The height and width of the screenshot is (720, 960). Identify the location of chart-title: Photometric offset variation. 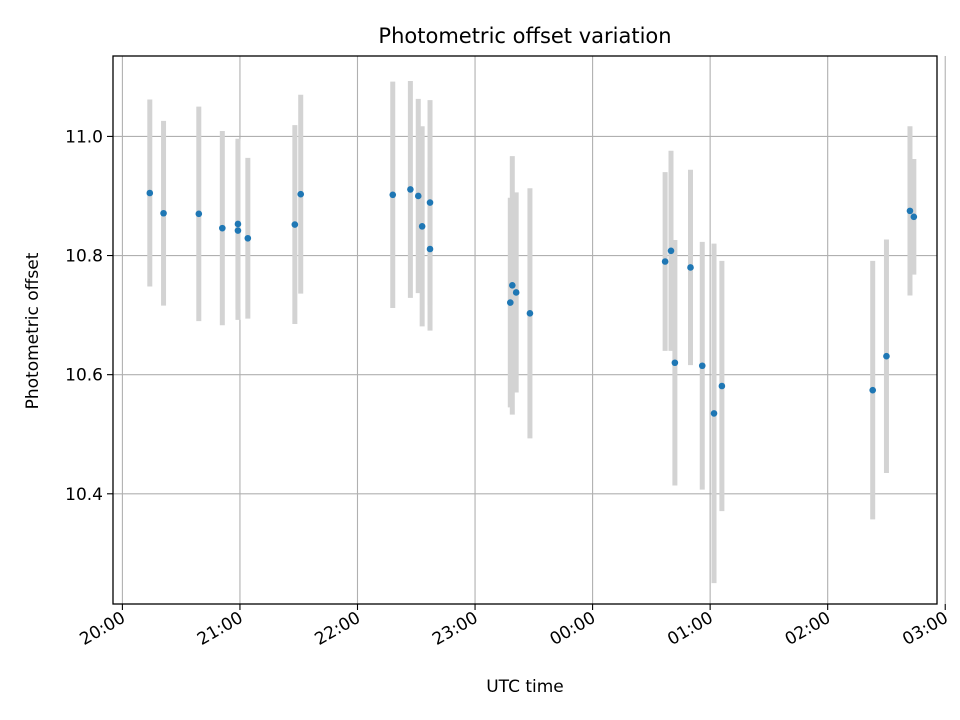
(524, 36).